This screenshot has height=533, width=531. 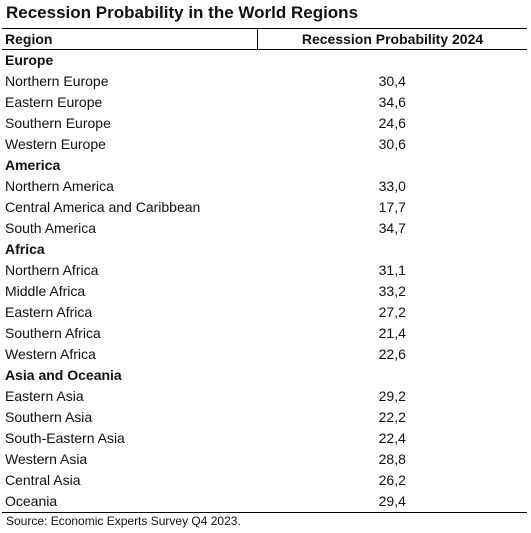 I want to click on region-label: Western Asia, so click(x=46, y=459).